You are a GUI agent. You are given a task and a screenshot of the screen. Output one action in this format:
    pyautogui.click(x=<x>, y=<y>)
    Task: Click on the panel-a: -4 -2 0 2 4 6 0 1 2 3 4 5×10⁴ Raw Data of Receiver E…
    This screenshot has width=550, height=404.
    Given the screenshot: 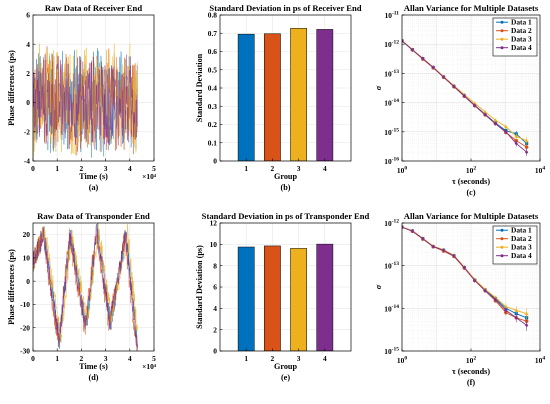 What is the action you would take?
    pyautogui.click(x=82, y=97)
    